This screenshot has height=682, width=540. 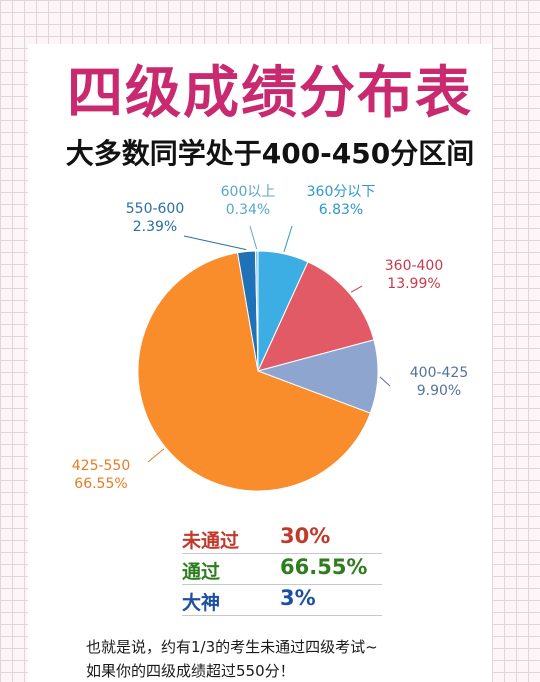 I want to click on slice-name: 360-400, so click(x=414, y=266).